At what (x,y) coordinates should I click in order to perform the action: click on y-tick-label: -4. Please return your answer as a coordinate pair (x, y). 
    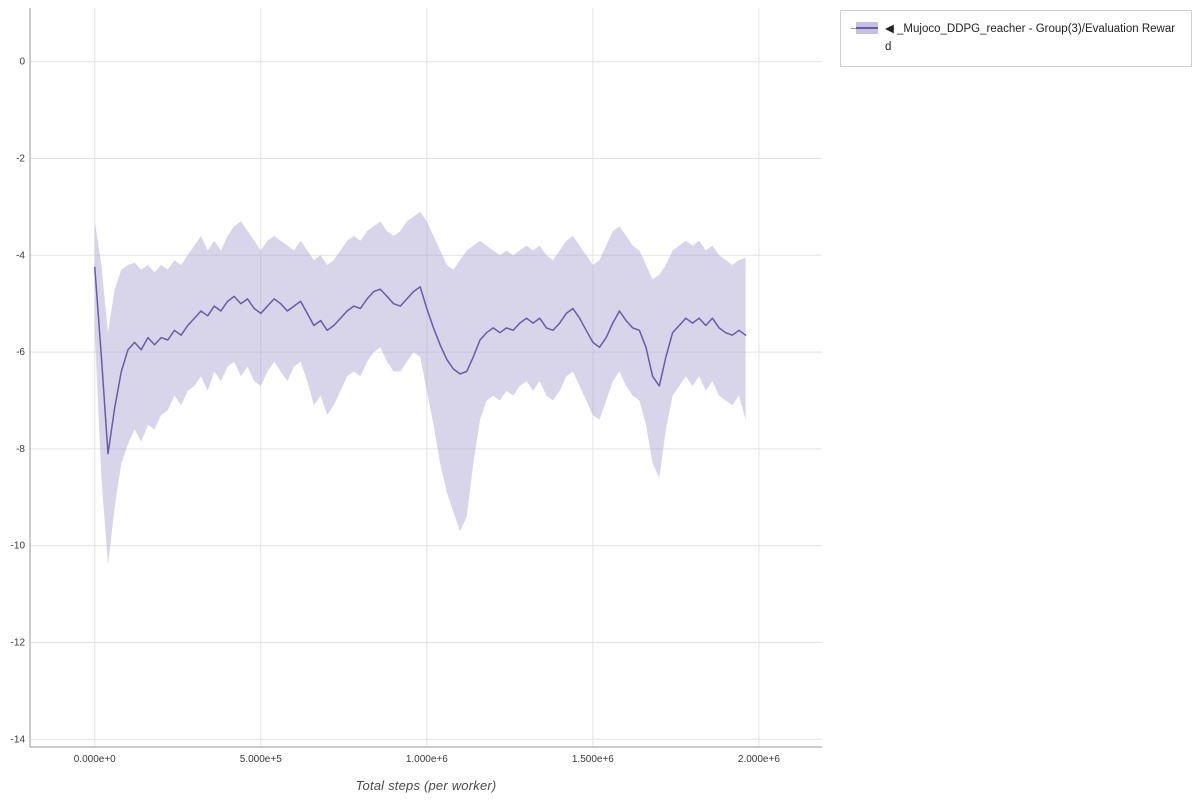
    Looking at the image, I should click on (20, 255).